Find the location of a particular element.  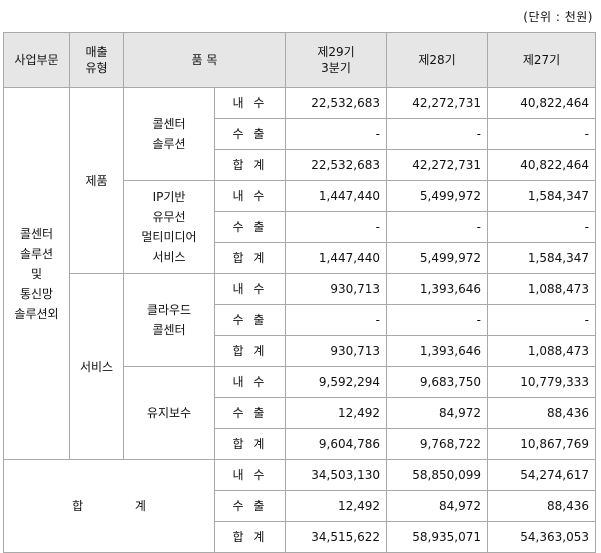

division-cell: 콜센터 솔루션 및 통신망 솔루션외 is located at coordinates (36, 273).